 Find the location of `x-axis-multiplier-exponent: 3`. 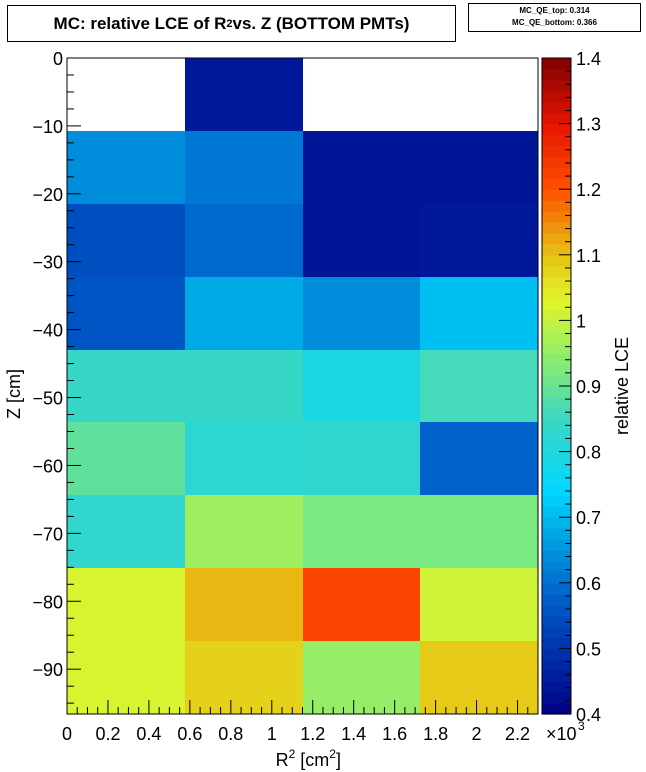

x-axis-multiplier-exponent: 3 is located at coordinates (581, 726).